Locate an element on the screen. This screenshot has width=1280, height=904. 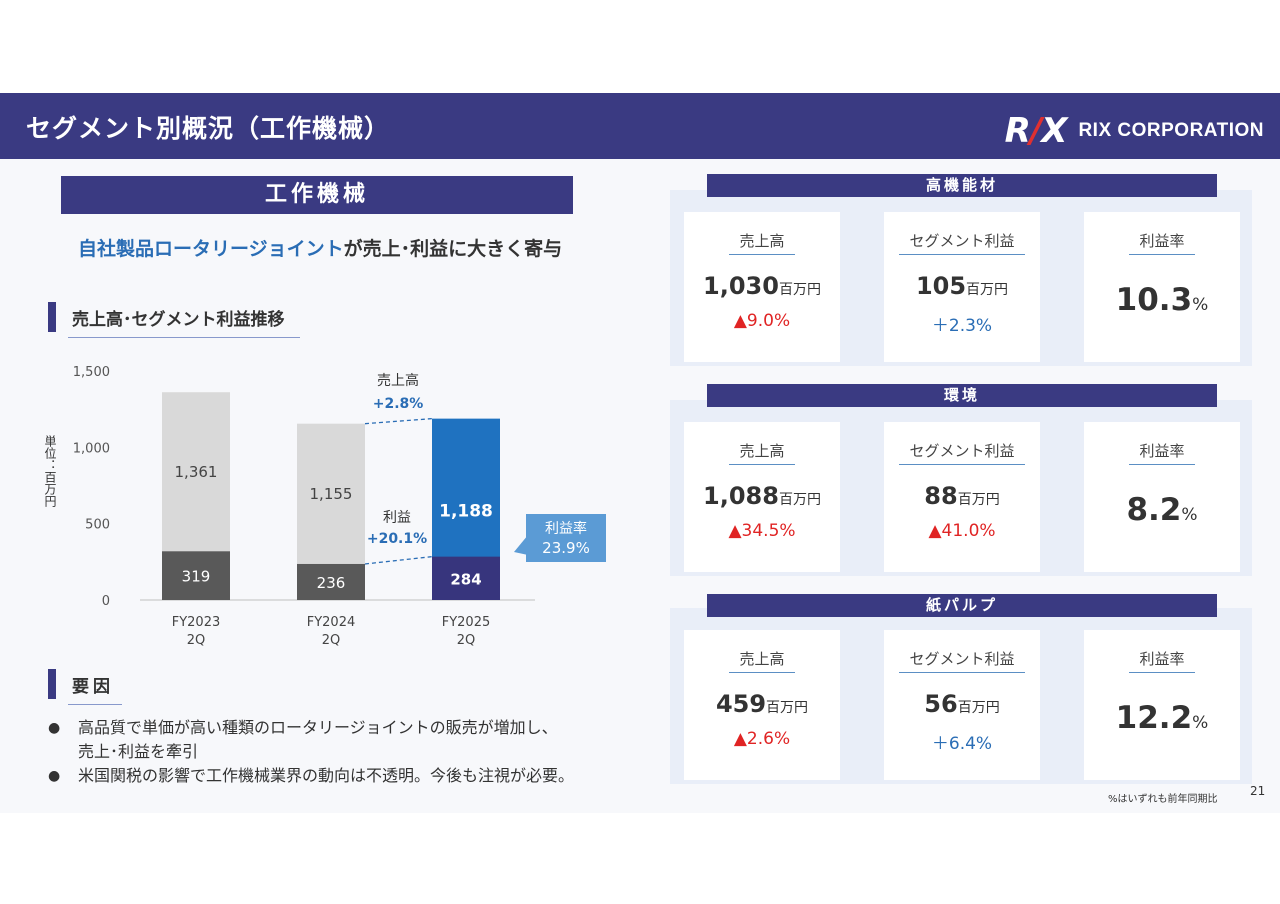
sales-card: 売上高 1,030百万円 ▲9.0% is located at coordinates (762, 287).